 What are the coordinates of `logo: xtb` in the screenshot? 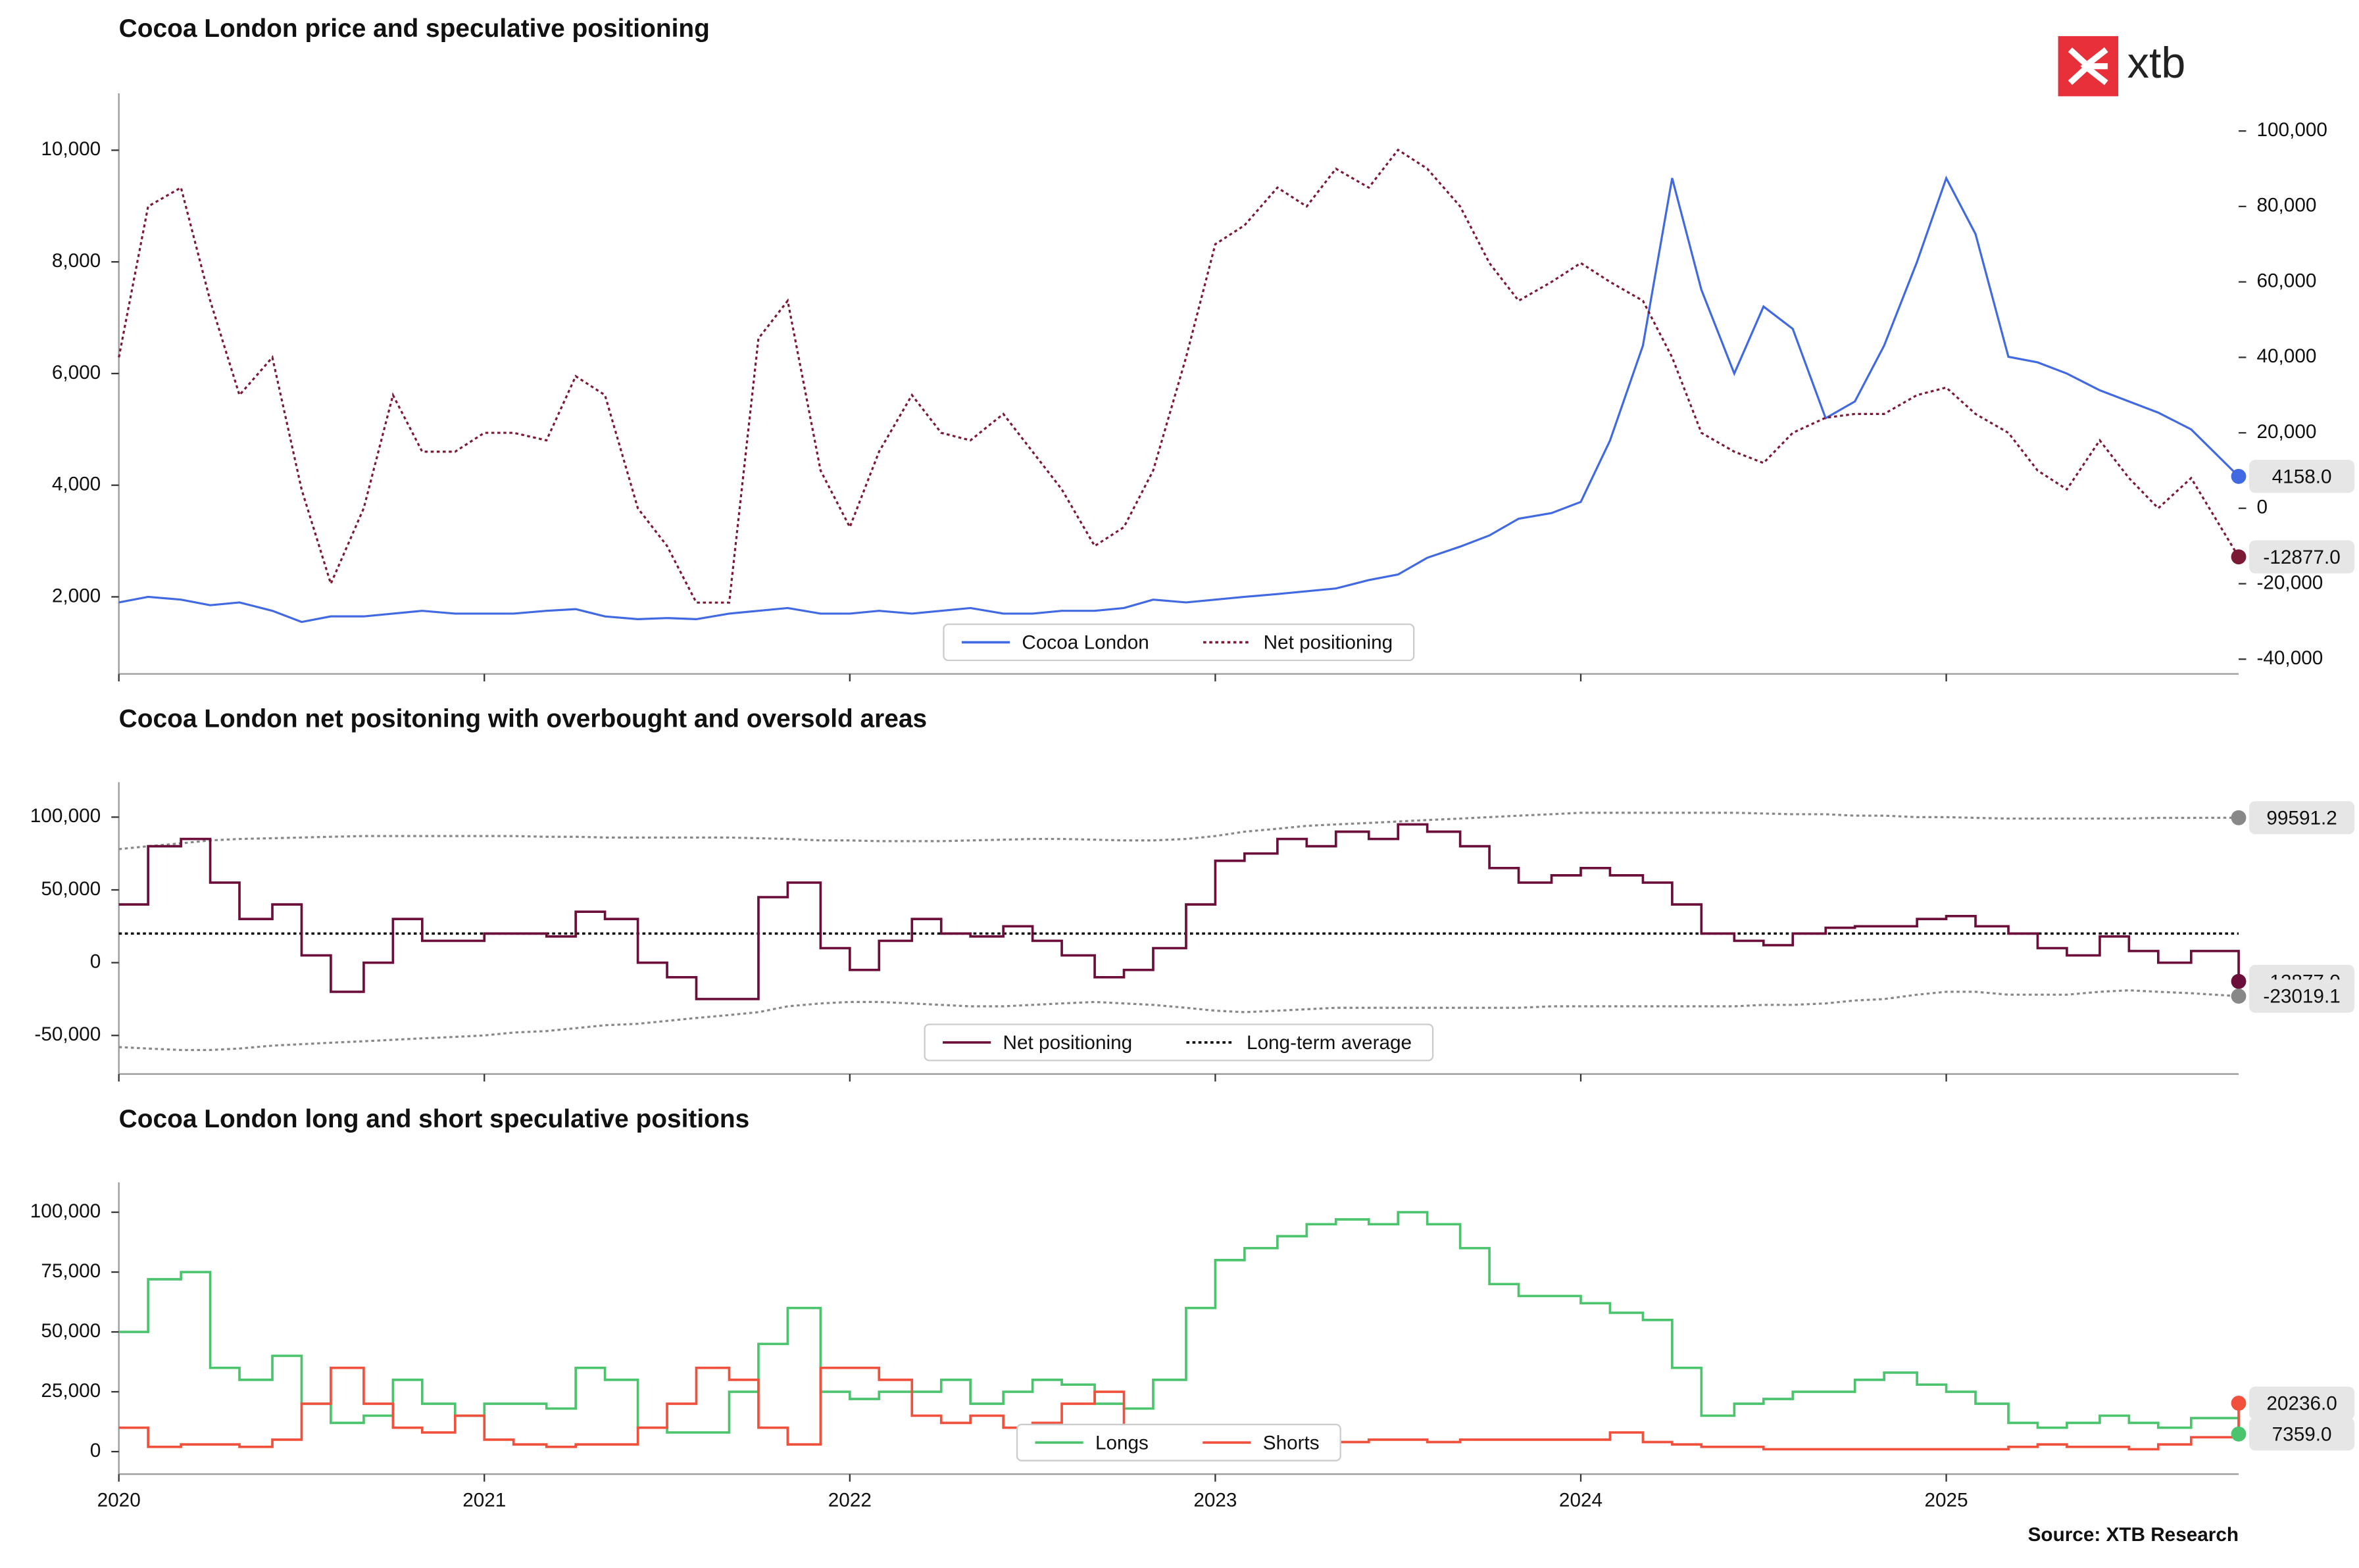 It's located at (2121, 67).